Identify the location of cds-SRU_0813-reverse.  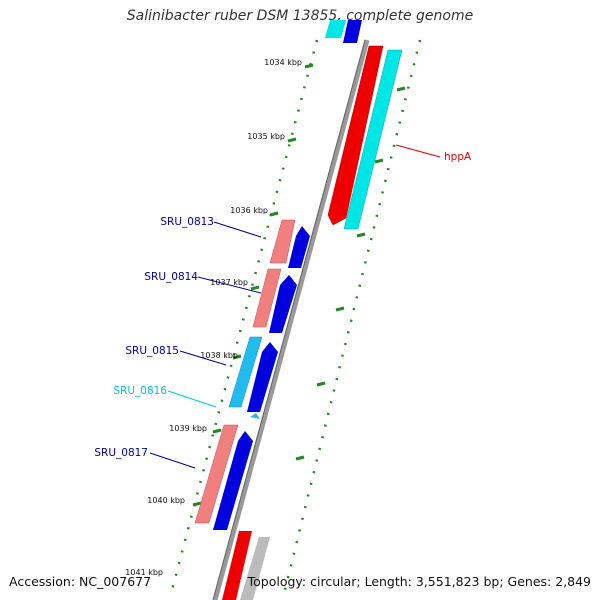
(282, 241).